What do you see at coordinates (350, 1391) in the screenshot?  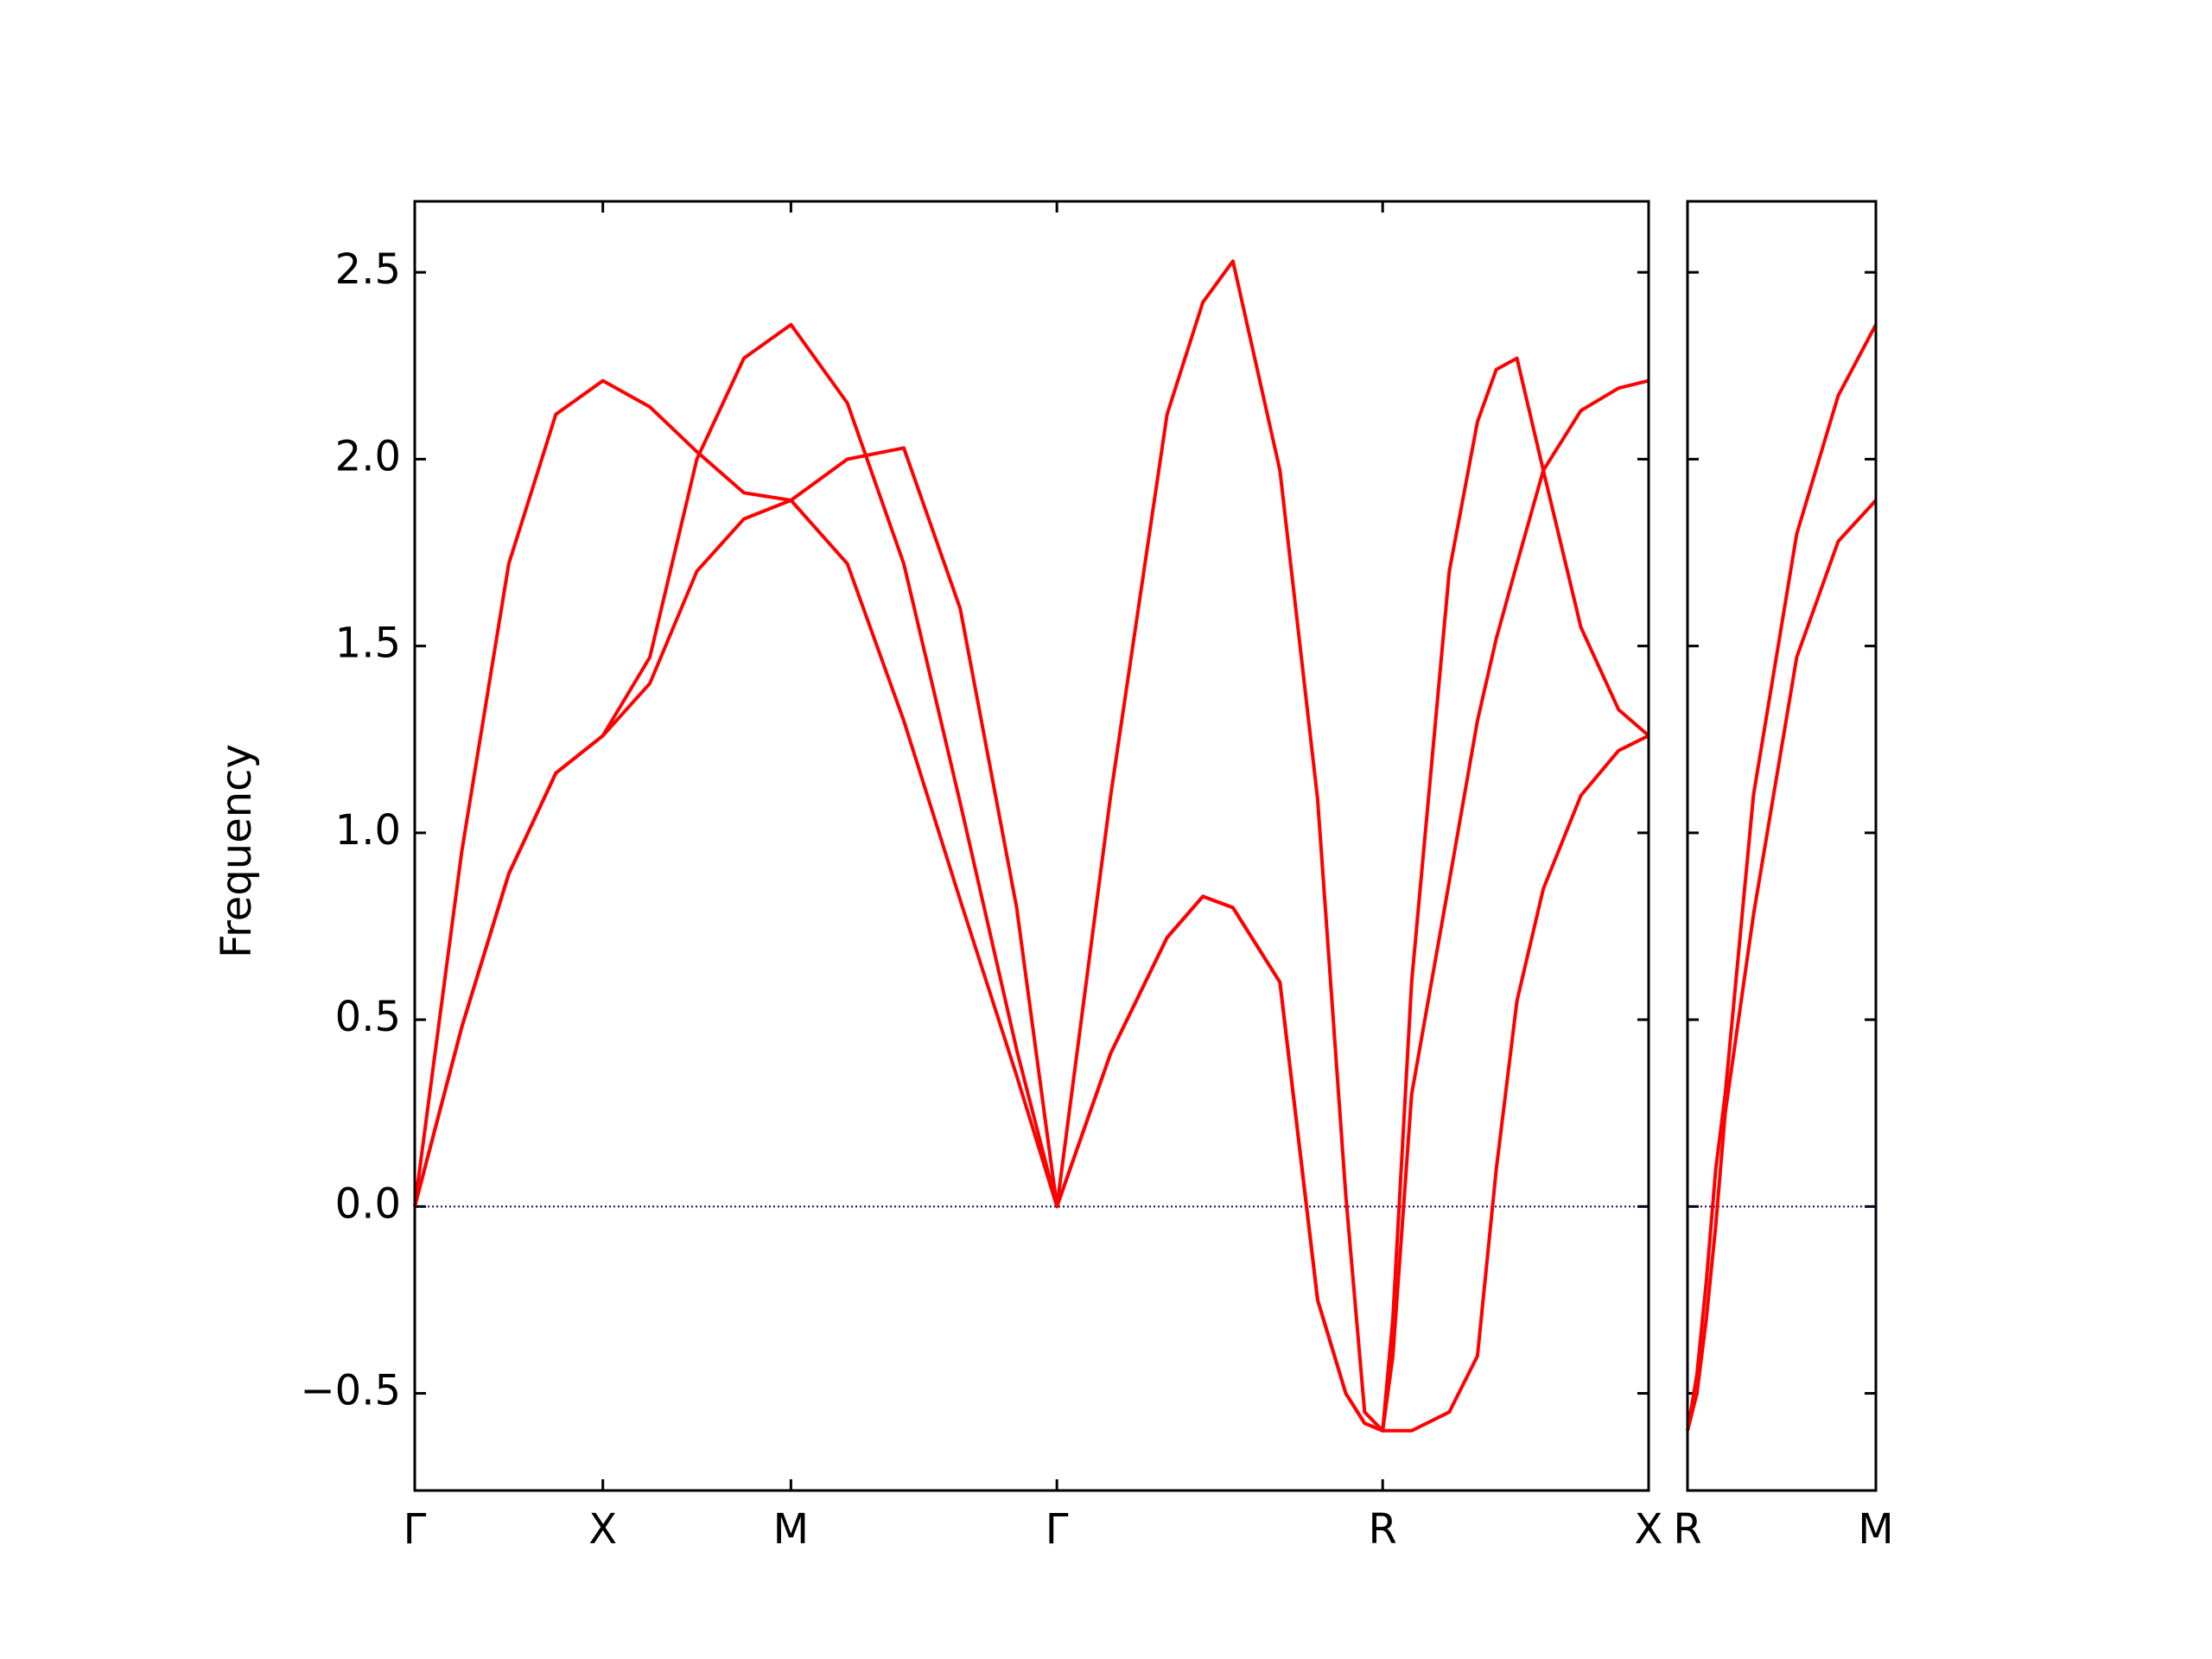 I see `y-tick-label: −0.5` at bounding box center [350, 1391].